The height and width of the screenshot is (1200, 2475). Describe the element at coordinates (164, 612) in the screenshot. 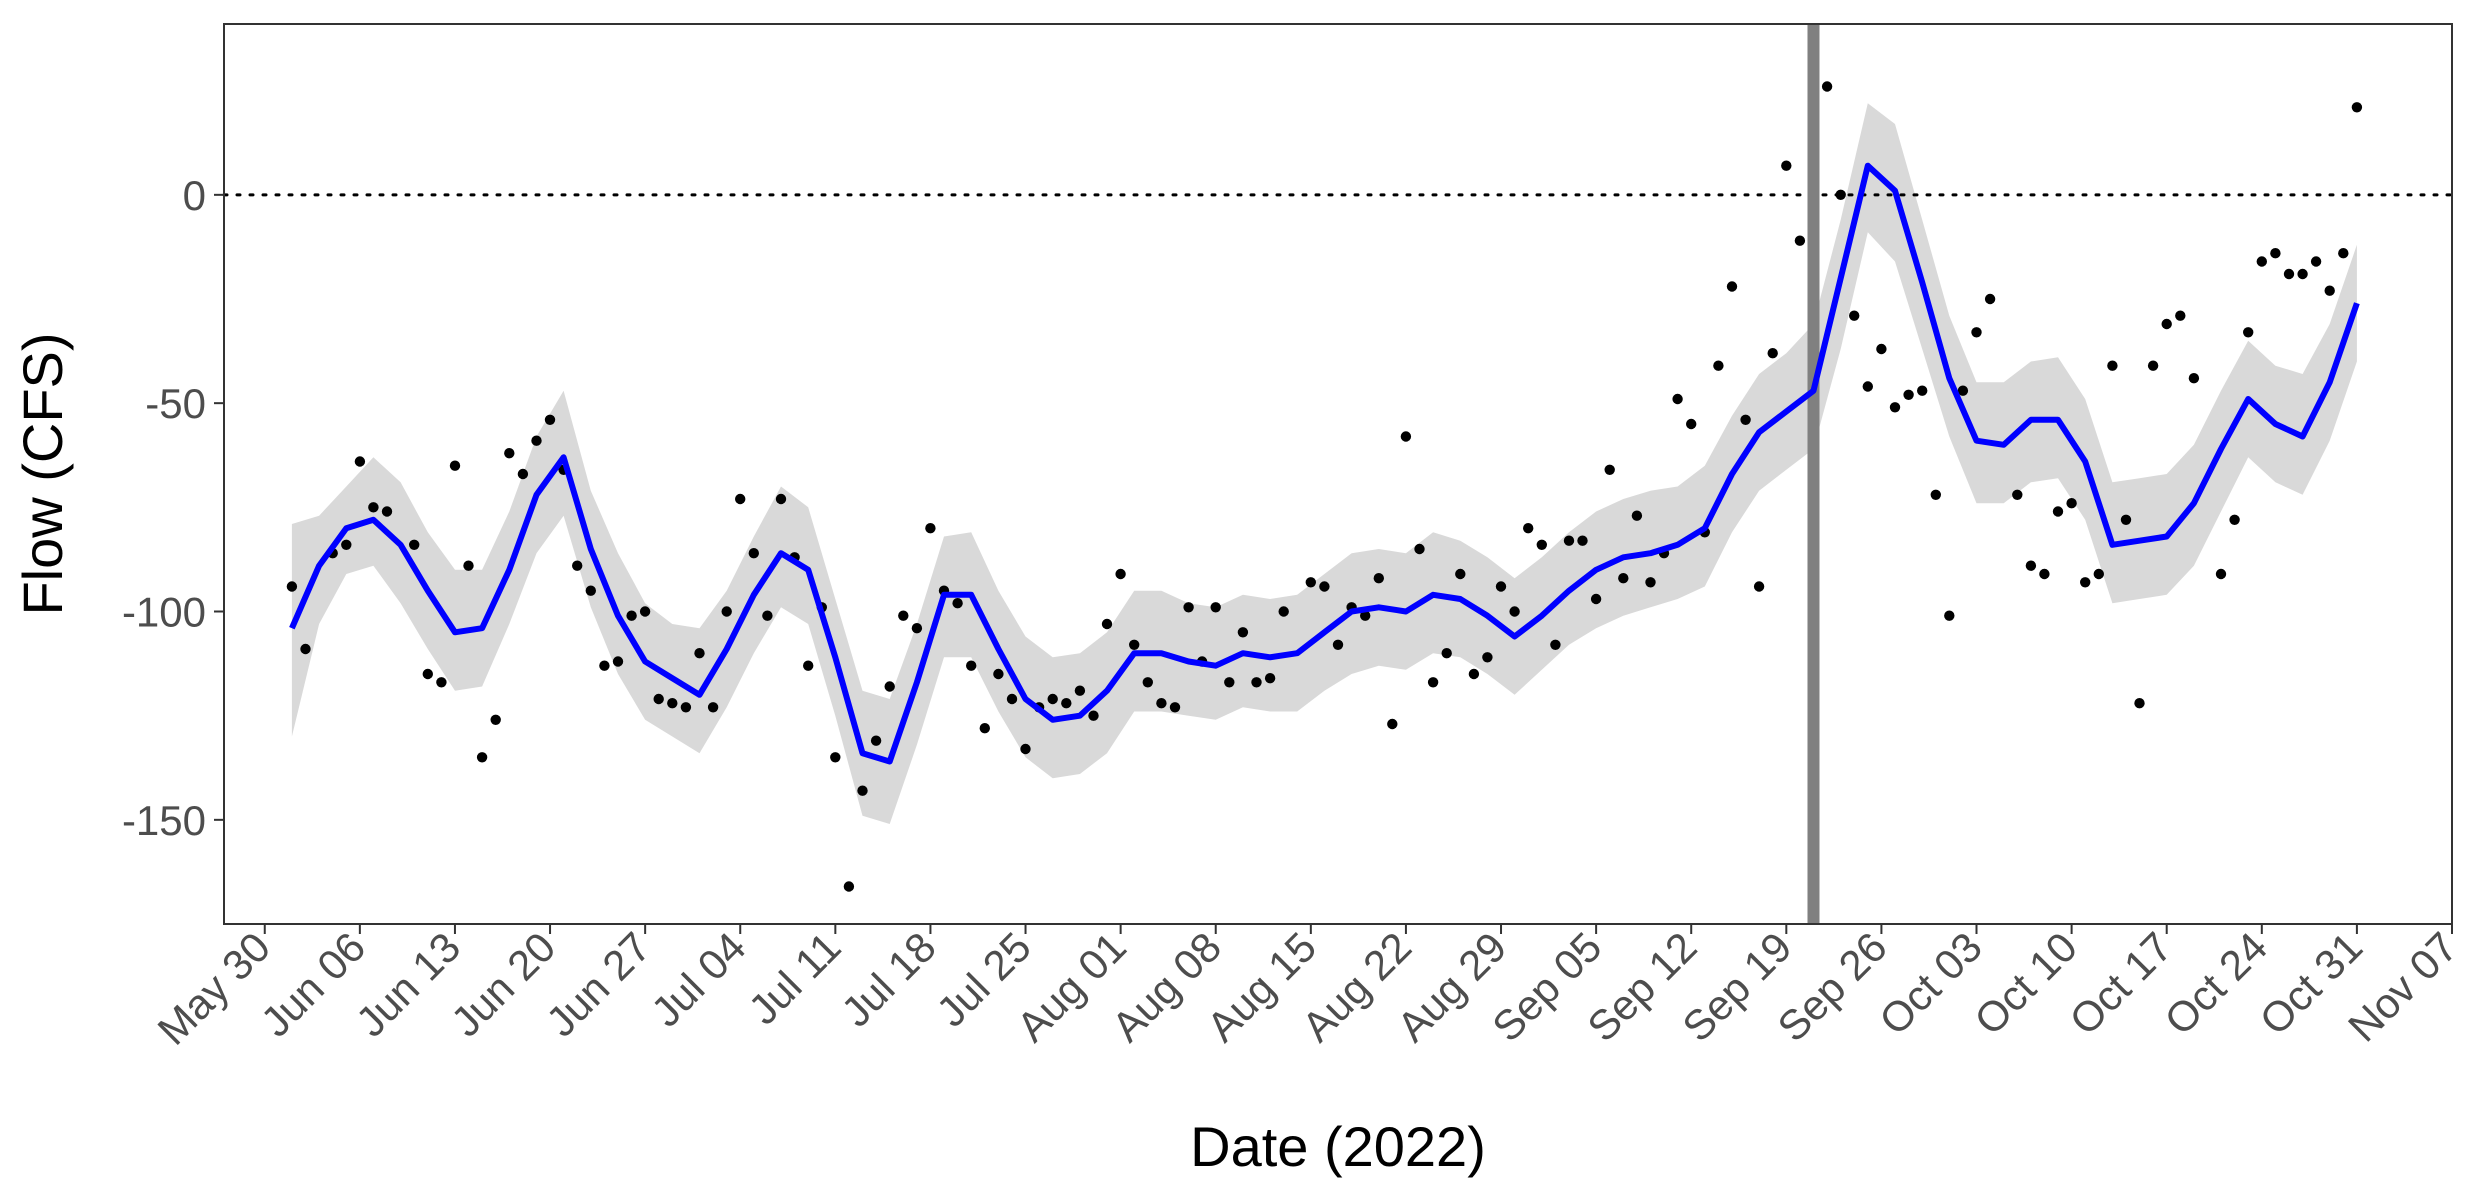

I see `y-tick-label: -100` at that location.